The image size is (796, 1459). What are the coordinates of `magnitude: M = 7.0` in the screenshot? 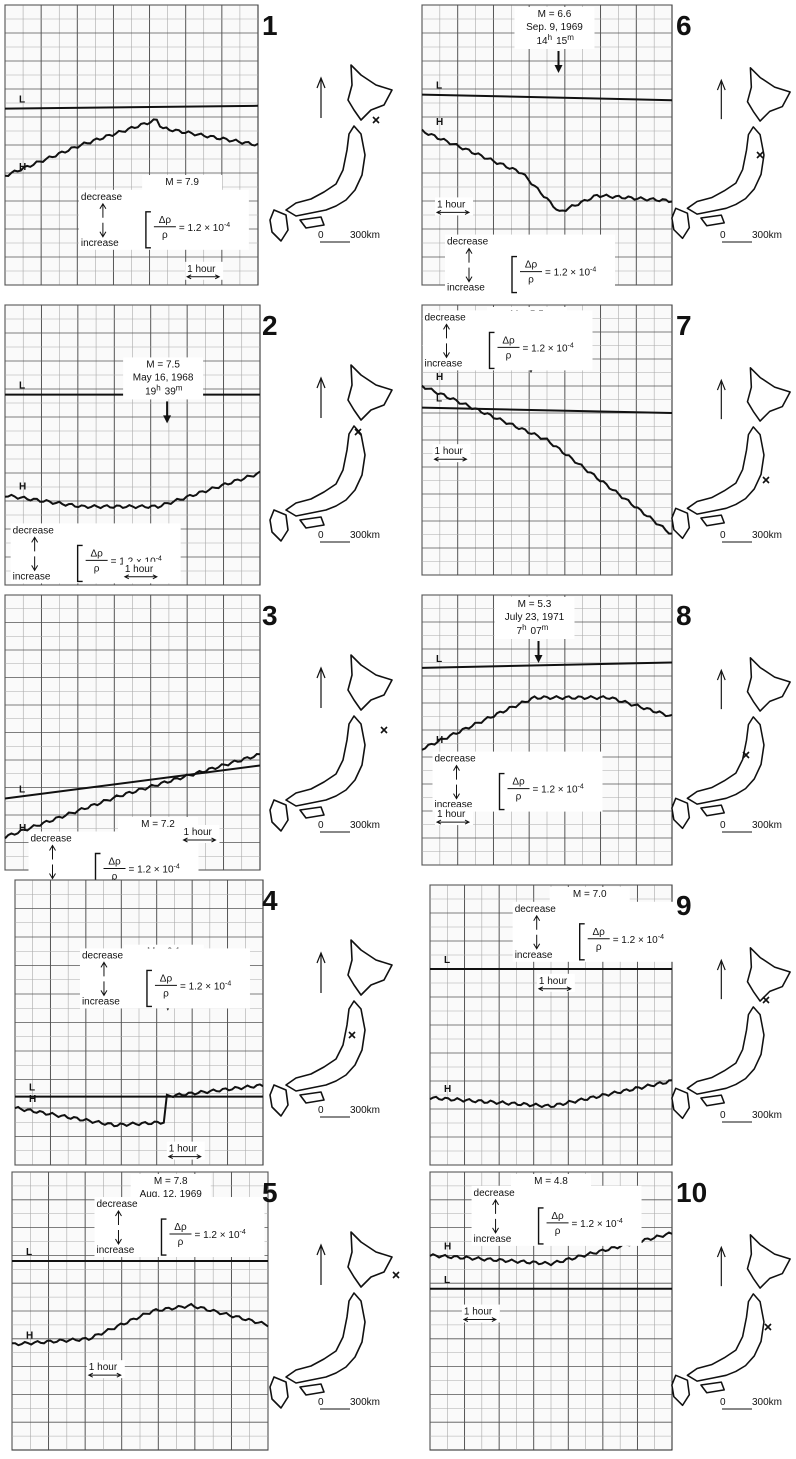 It's located at (590, 894).